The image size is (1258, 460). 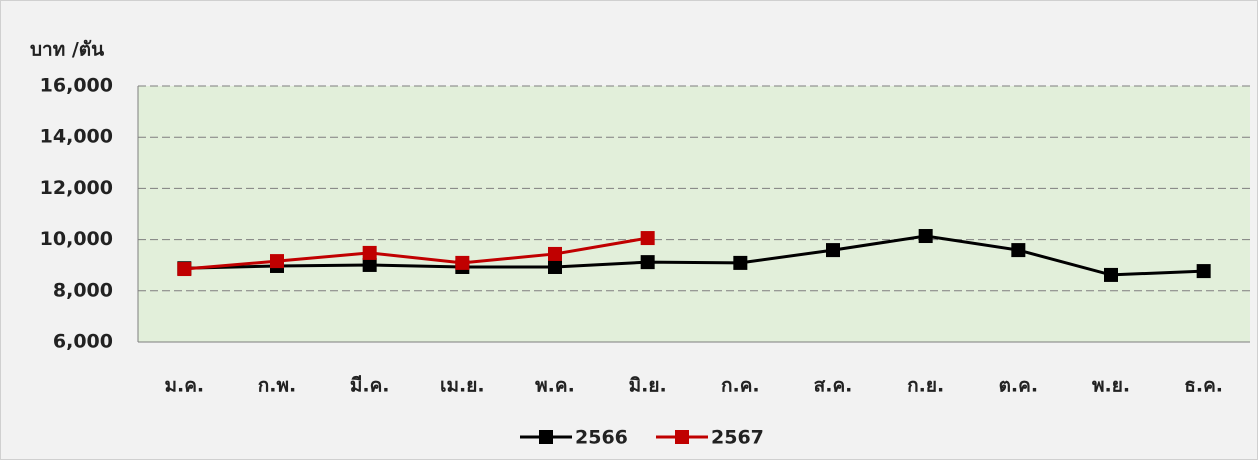 What do you see at coordinates (83, 342) in the screenshot?
I see `y-tick-label: 6,000` at bounding box center [83, 342].